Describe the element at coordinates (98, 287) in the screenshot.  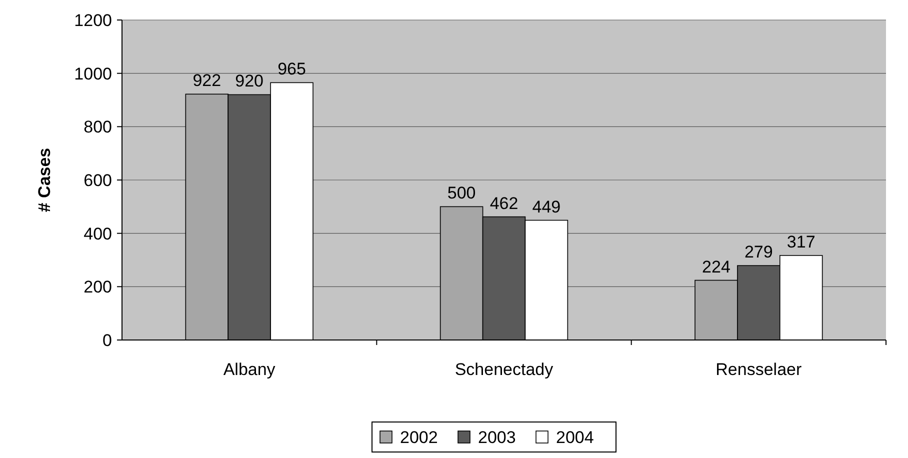
I see `y-tick-label: 200` at that location.